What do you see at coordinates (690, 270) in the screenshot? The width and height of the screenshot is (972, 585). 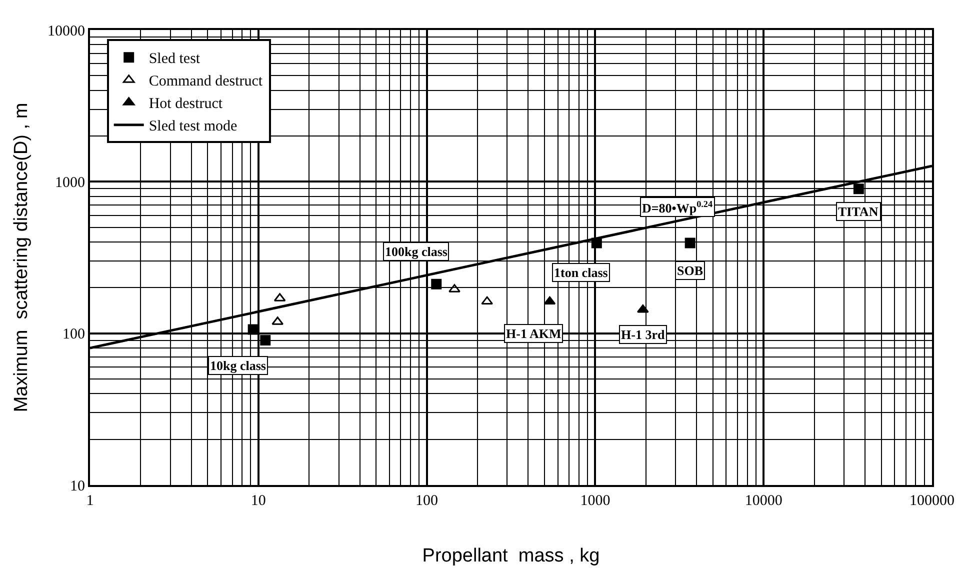 I see `annotation: SOB` at bounding box center [690, 270].